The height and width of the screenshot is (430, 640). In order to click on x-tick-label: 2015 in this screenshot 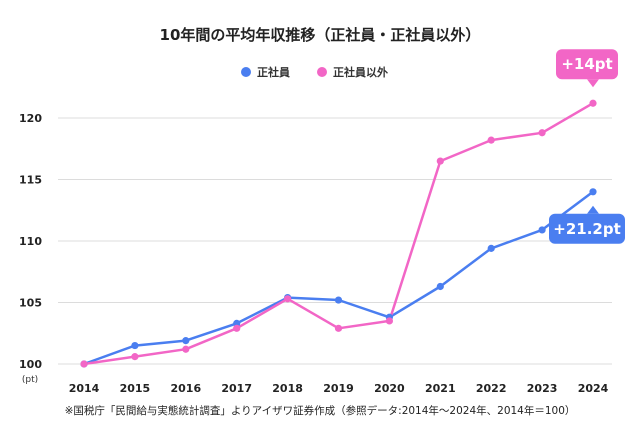, I will do `click(135, 388)`.